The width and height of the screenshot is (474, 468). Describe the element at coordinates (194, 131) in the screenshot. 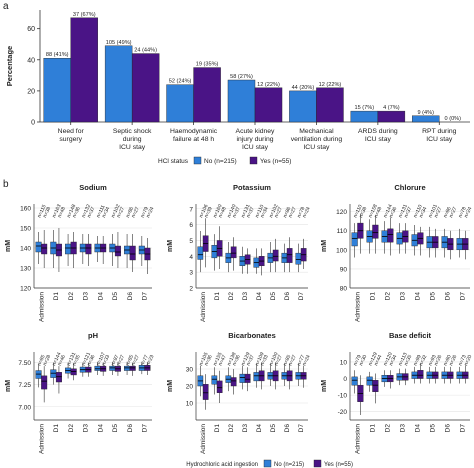

I see `x-tick-label: Haemodynamic` at that location.